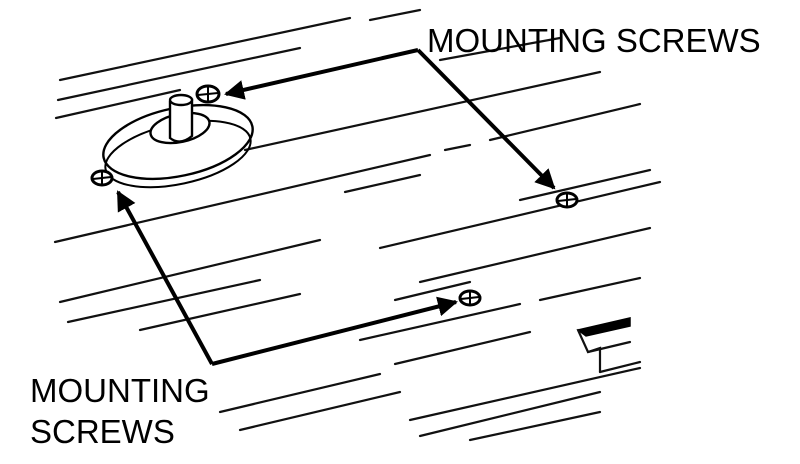 The width and height of the screenshot is (800, 464). I want to click on label-screws-bottom: SCREWS, so click(102, 431).